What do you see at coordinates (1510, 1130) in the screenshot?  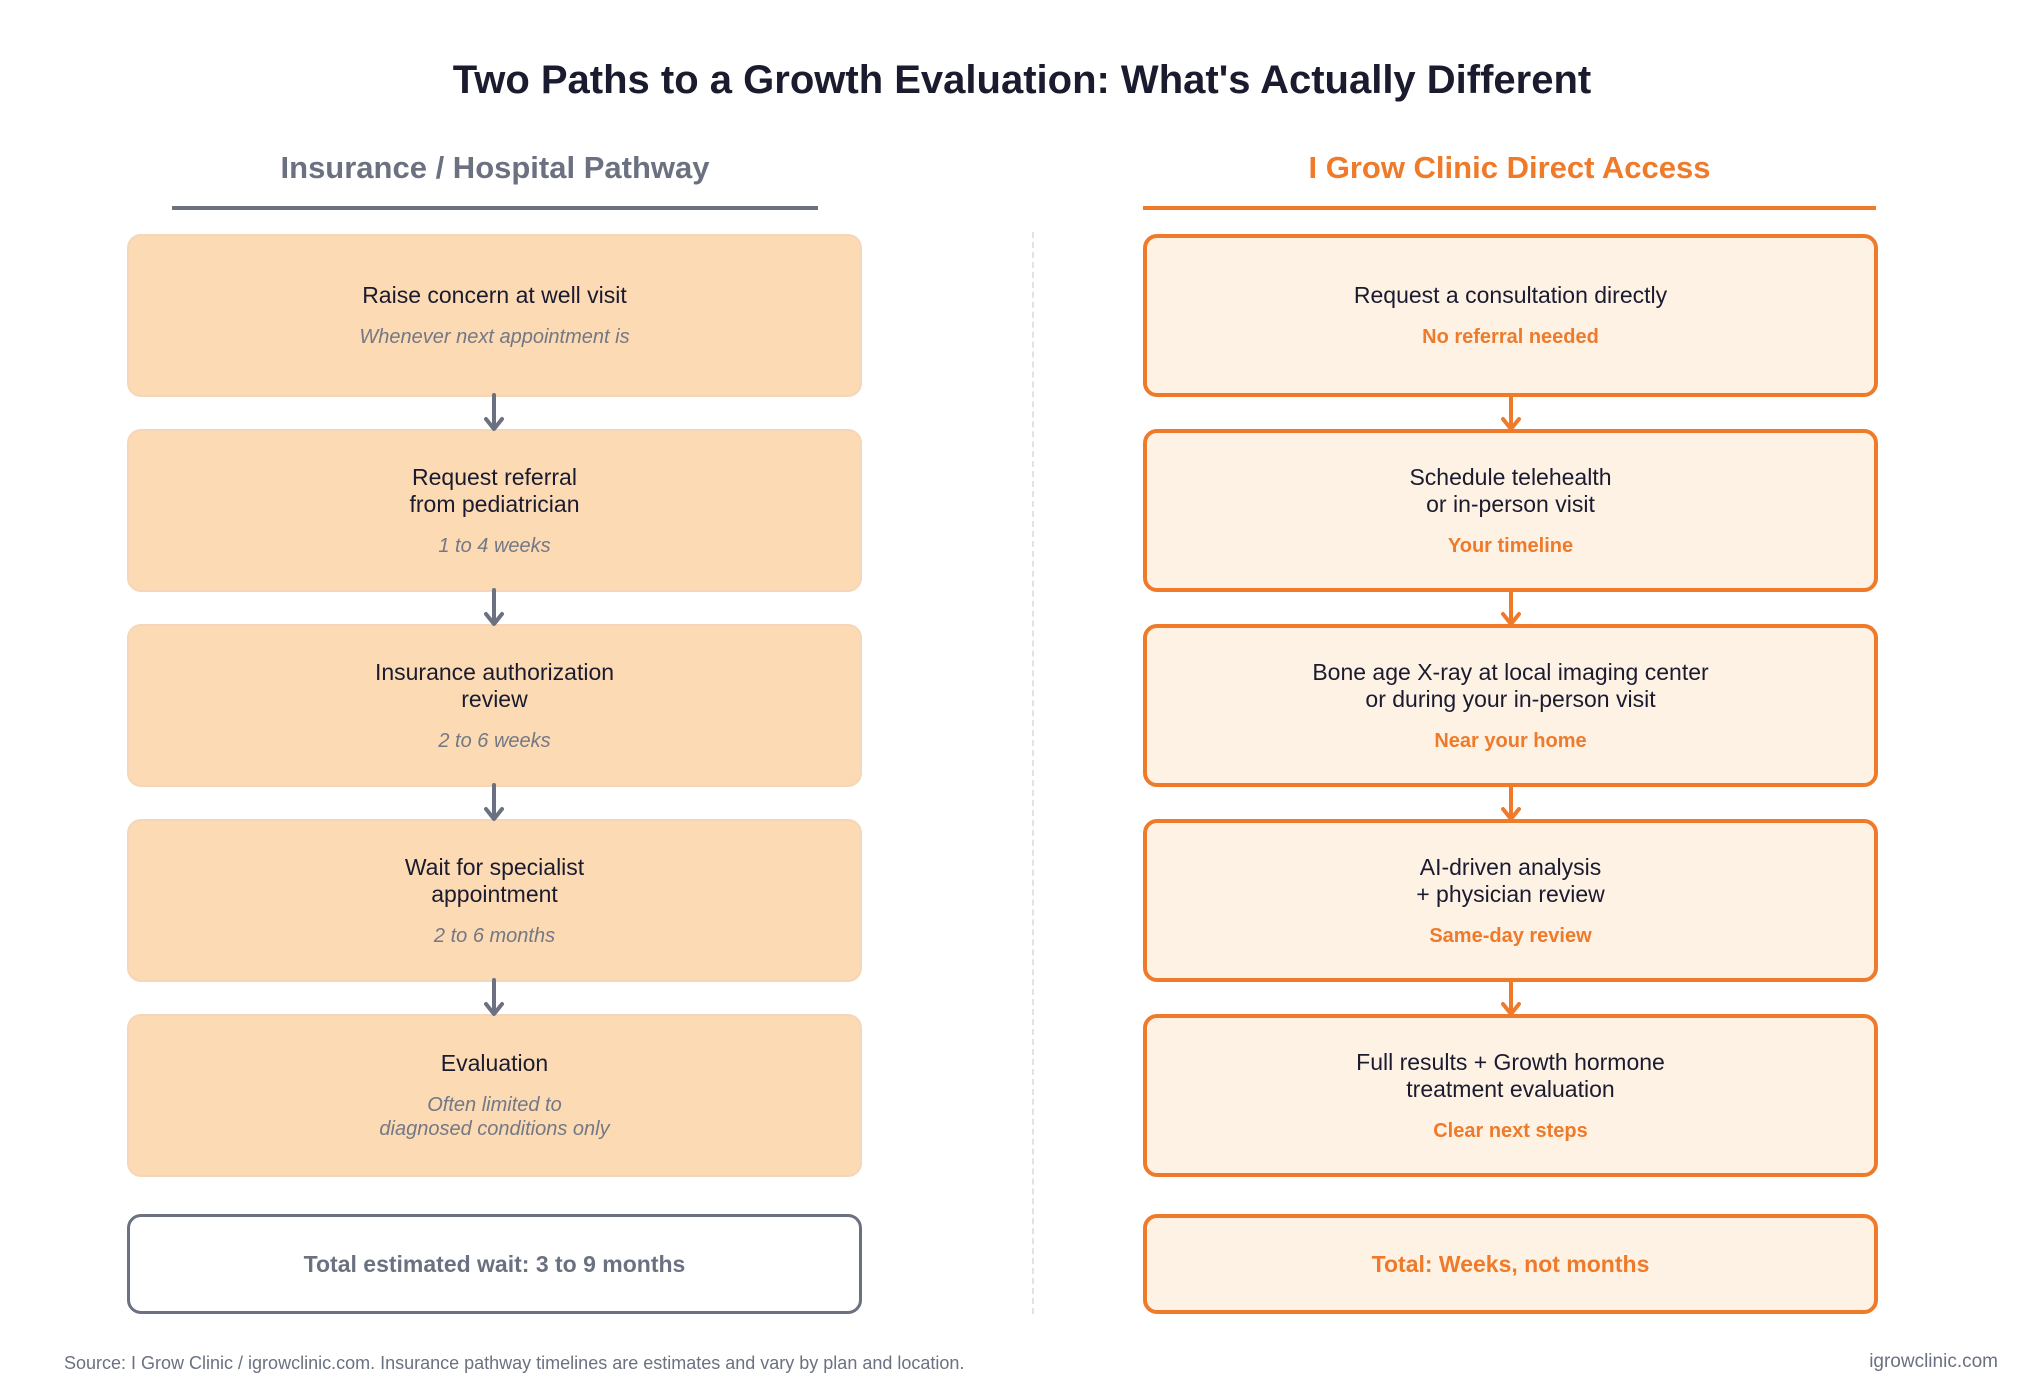 I see `step-highlight: Clear next steps` at bounding box center [1510, 1130].